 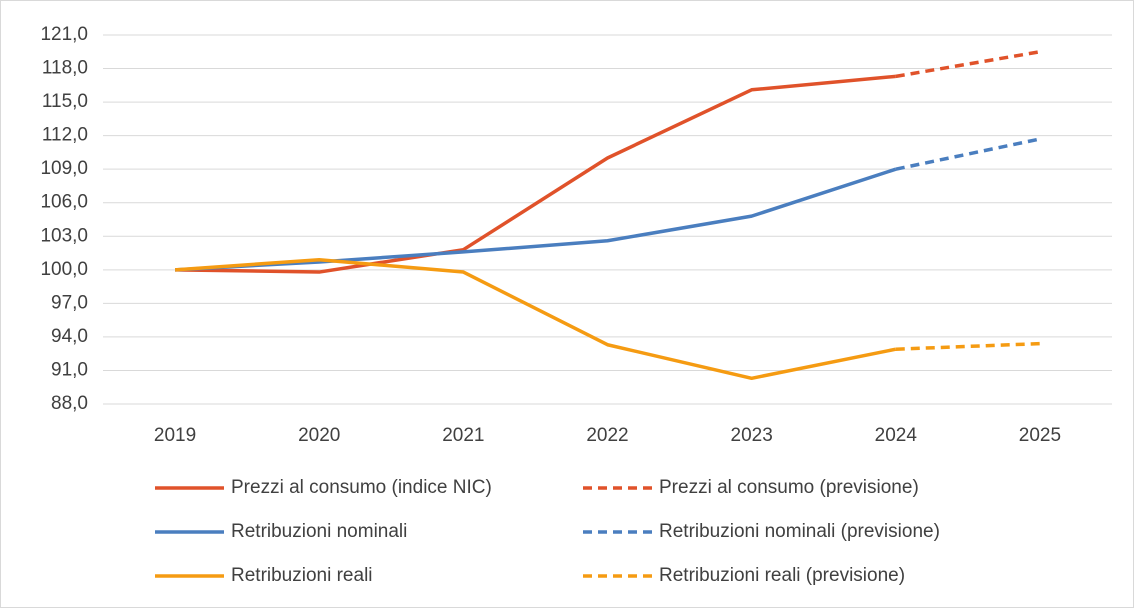 What do you see at coordinates (65, 101) in the screenshot?
I see `y-tick-label: 115,0` at bounding box center [65, 101].